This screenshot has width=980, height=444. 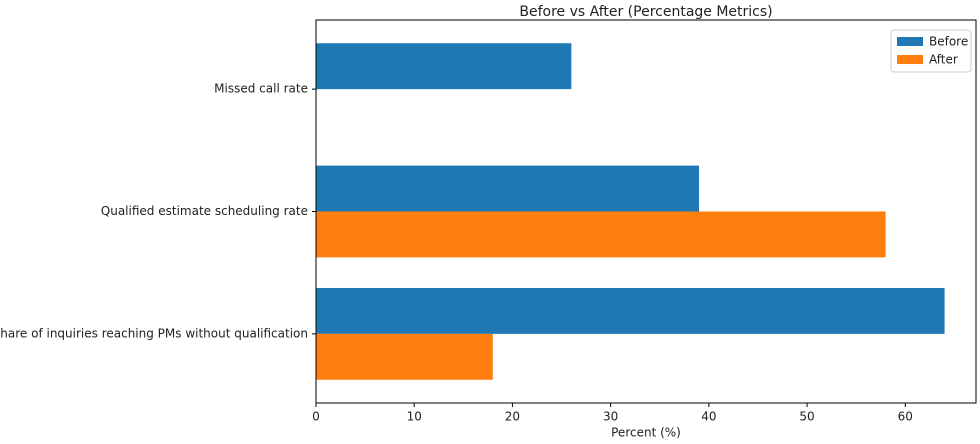 I want to click on x-tick-label: 10, so click(x=414, y=417).